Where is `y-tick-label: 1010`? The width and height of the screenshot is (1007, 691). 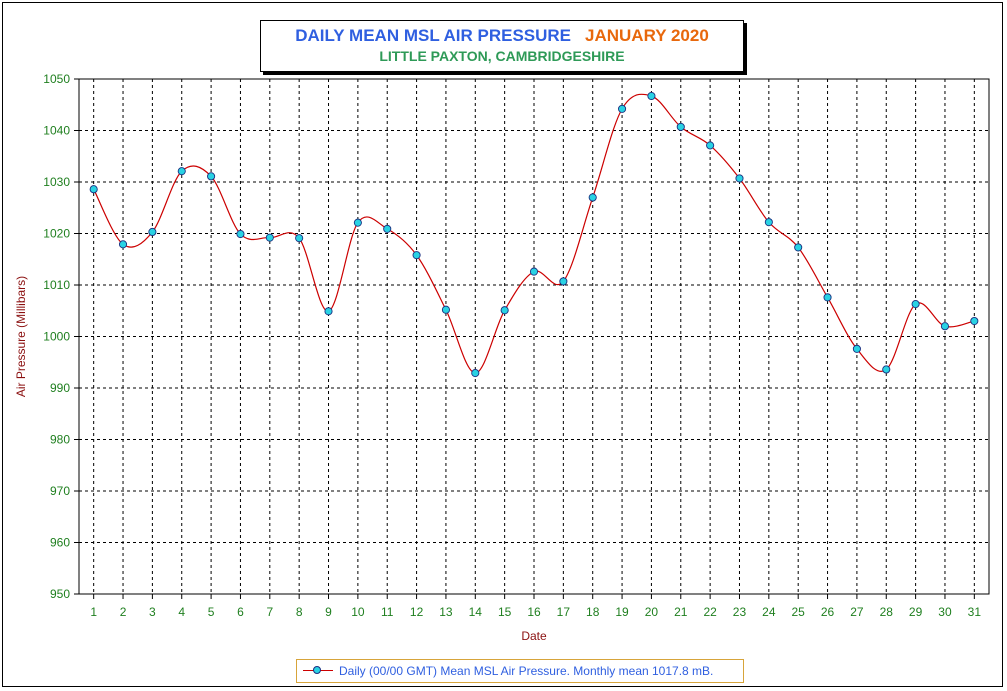 y-tick-label: 1010 is located at coordinates (56, 285).